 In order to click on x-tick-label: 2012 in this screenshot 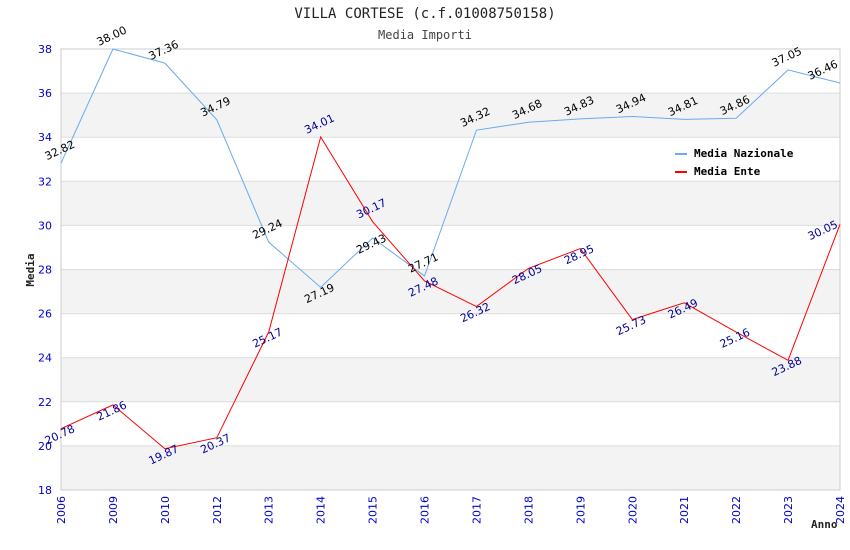, I will do `click(217, 510)`.